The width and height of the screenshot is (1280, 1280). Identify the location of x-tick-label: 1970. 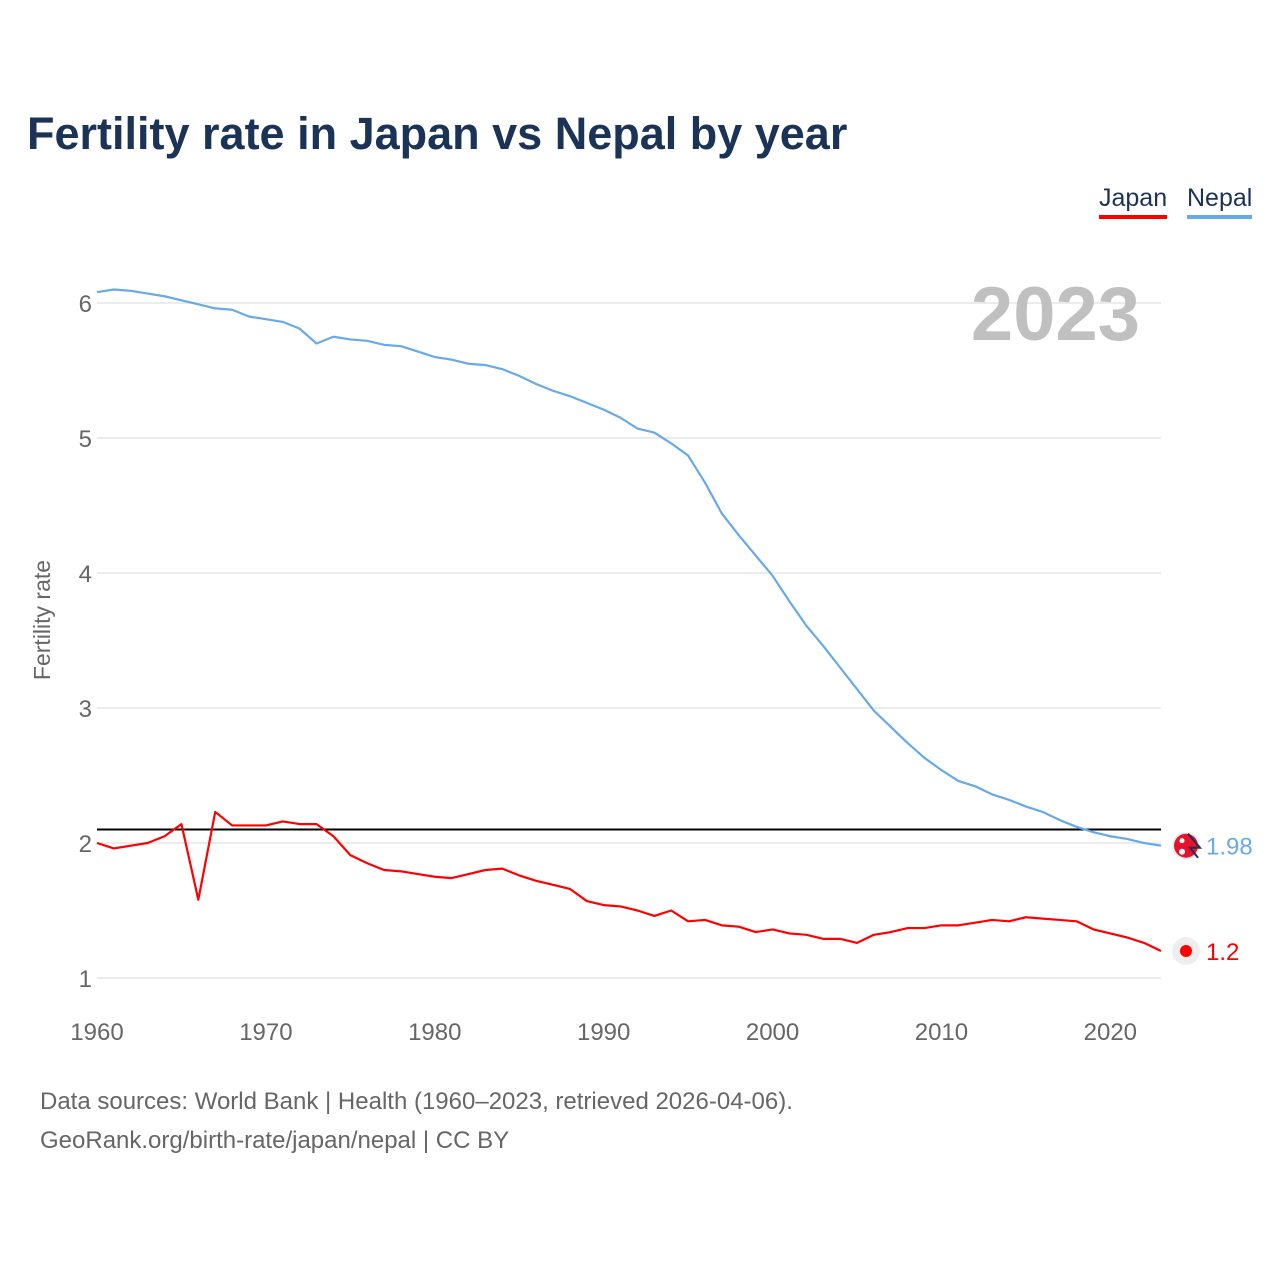
(265, 1032).